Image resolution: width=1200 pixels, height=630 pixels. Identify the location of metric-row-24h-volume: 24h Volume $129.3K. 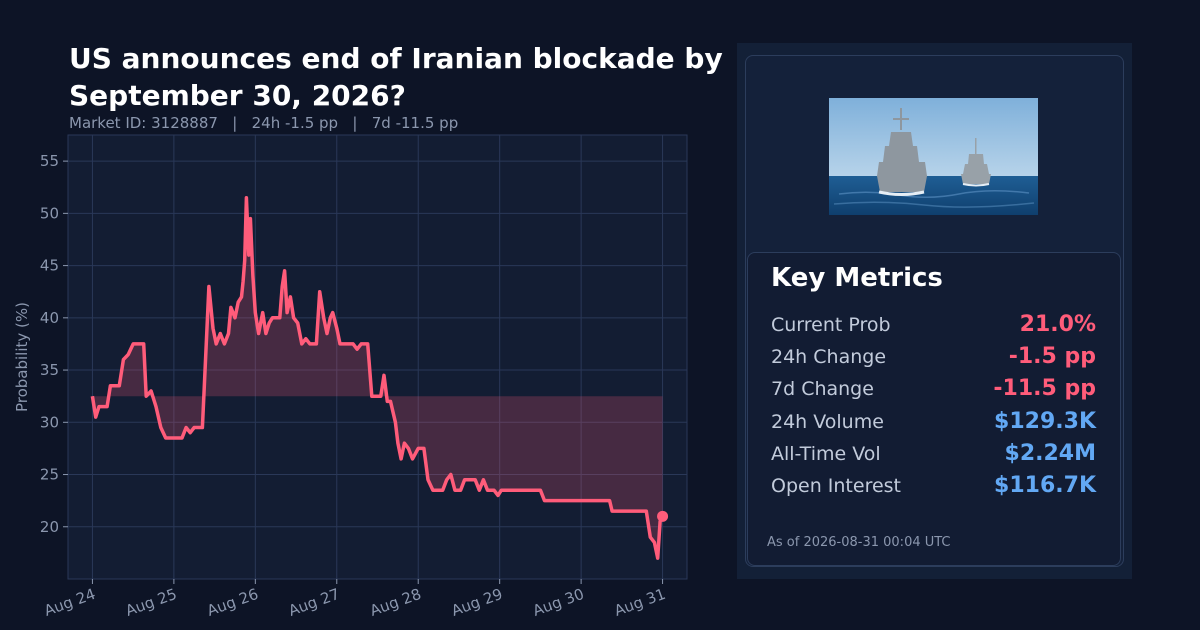
(933, 424).